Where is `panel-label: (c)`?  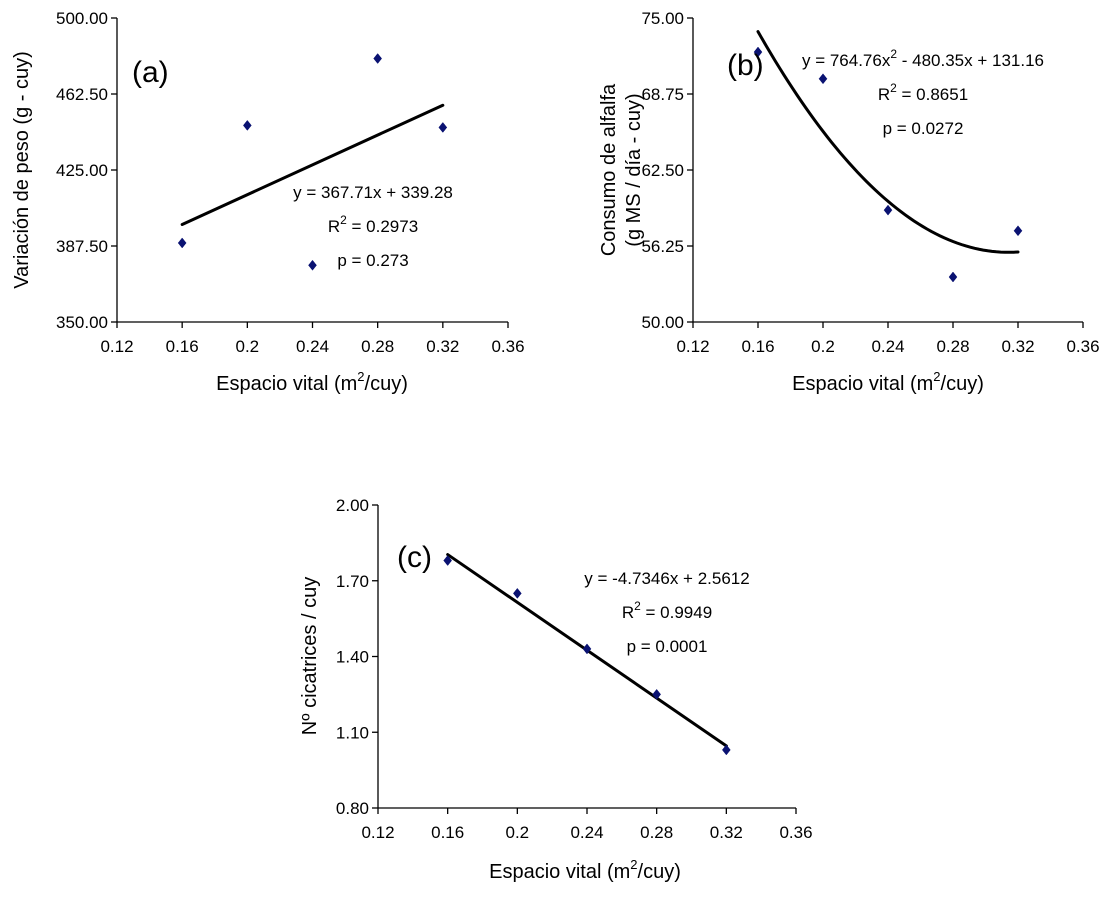
panel-label: (c) is located at coordinates (414, 557).